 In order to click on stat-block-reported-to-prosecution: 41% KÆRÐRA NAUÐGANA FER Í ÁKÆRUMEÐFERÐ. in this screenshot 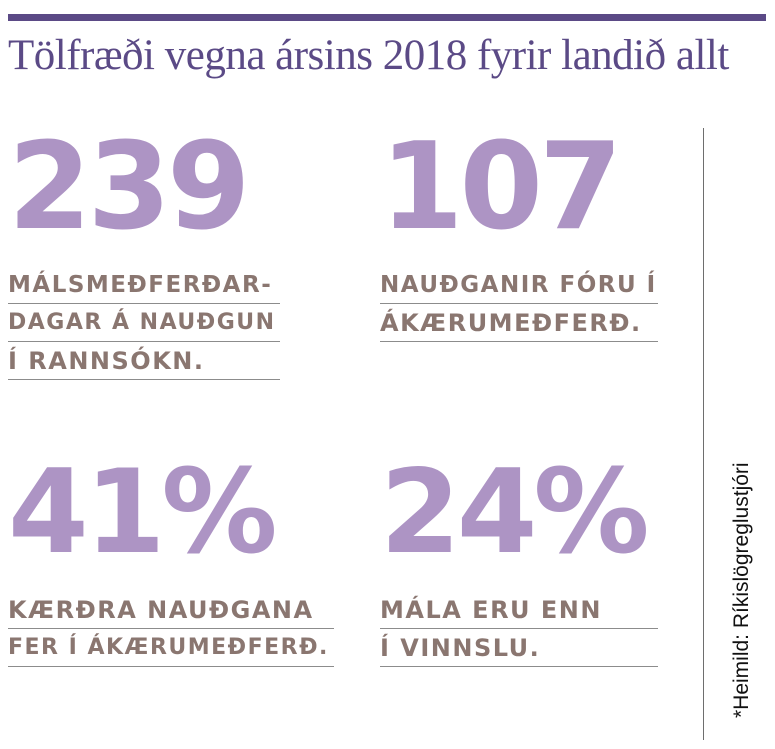, I will do `click(171, 556)`.